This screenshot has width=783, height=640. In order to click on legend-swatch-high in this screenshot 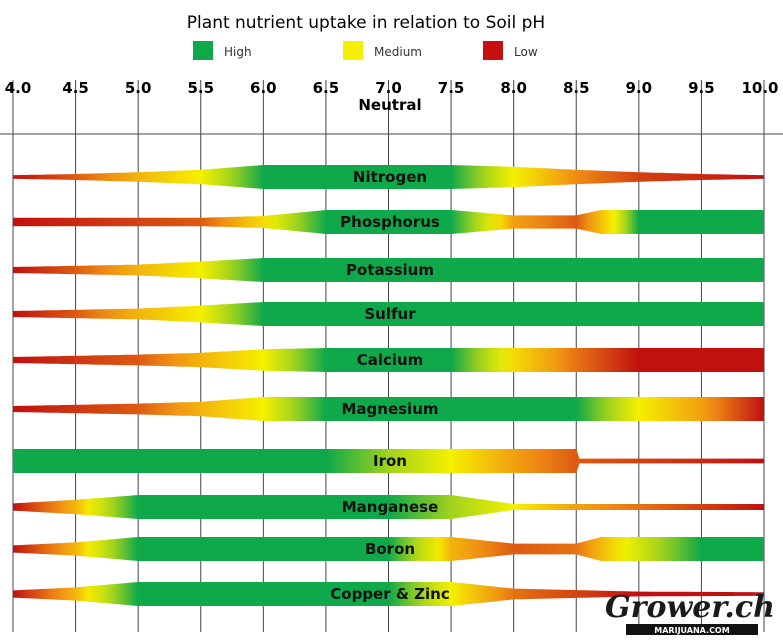, I will do `click(203, 50)`.